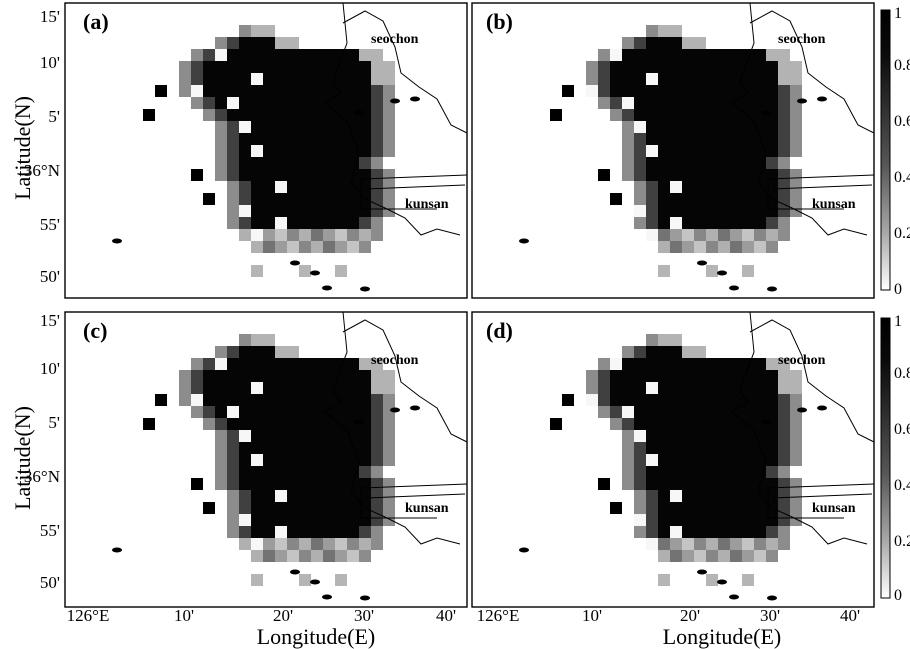  I want to click on estuary-outline, so click(414, 192).